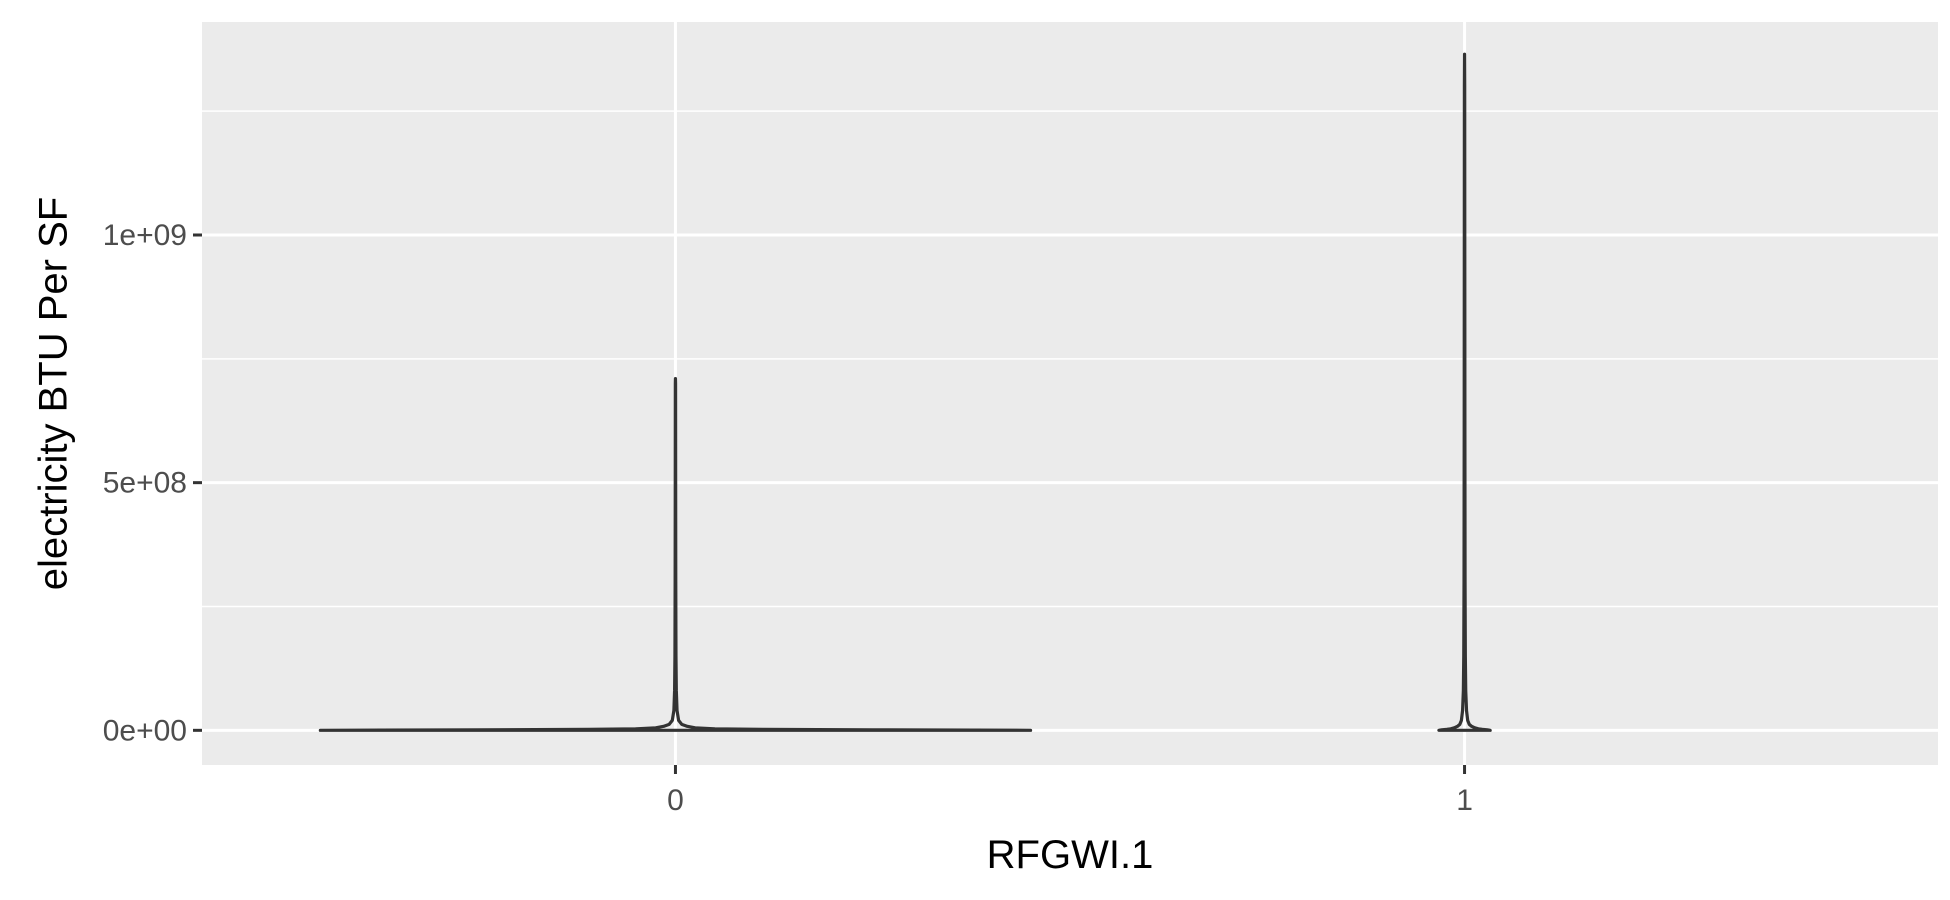 This screenshot has width=1950, height=900. What do you see at coordinates (145, 483) in the screenshot?
I see `y-tick-label: 5e+08` at bounding box center [145, 483].